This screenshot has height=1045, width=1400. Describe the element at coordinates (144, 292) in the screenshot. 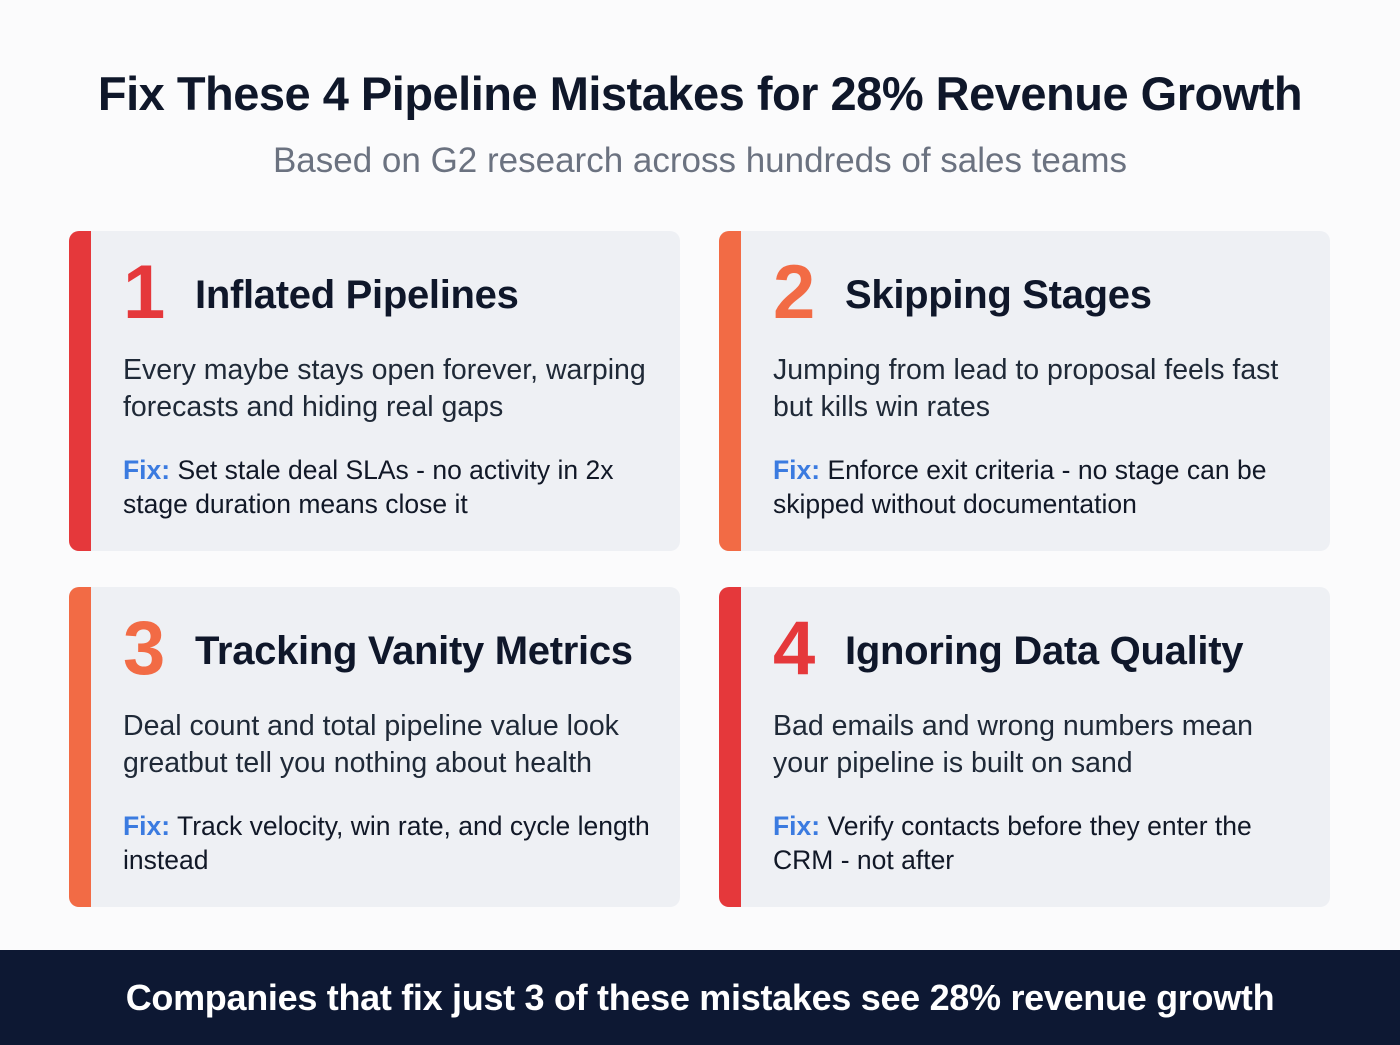

I see `card-number: 1` at that location.